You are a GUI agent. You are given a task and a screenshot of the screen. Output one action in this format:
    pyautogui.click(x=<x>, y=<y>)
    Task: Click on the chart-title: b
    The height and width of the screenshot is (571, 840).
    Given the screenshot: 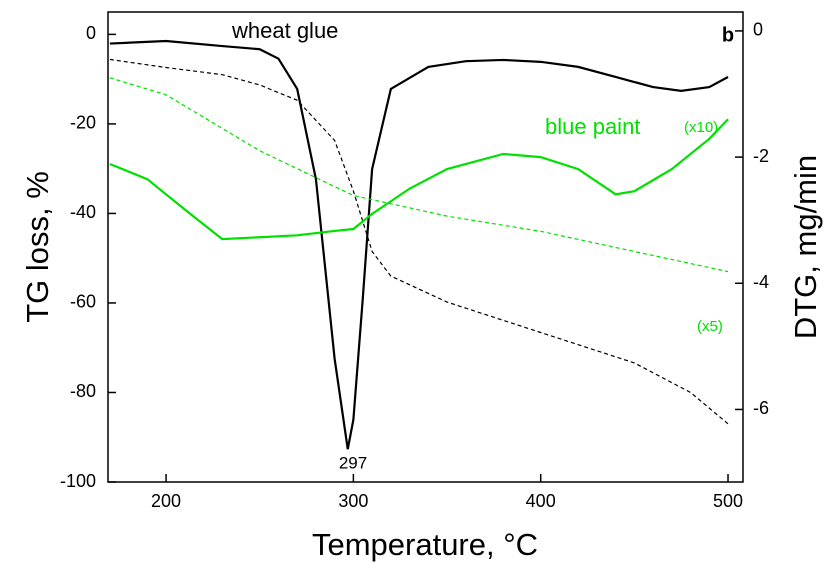 What is the action you would take?
    pyautogui.click(x=728, y=35)
    